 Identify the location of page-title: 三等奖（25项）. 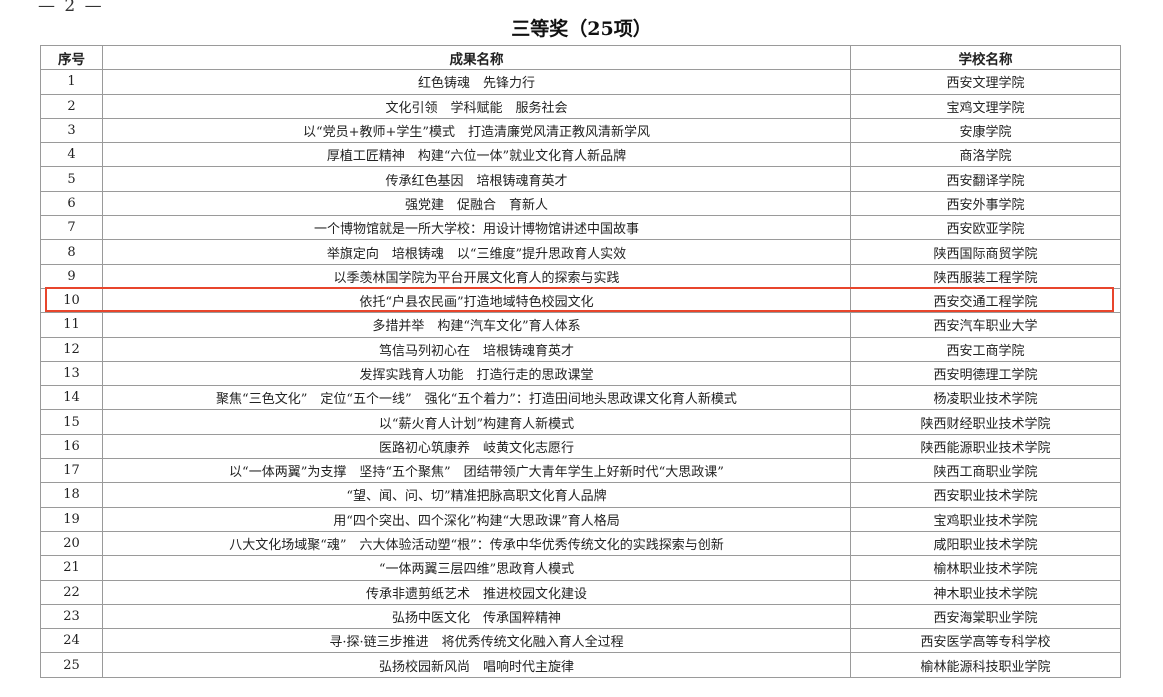
(581, 29).